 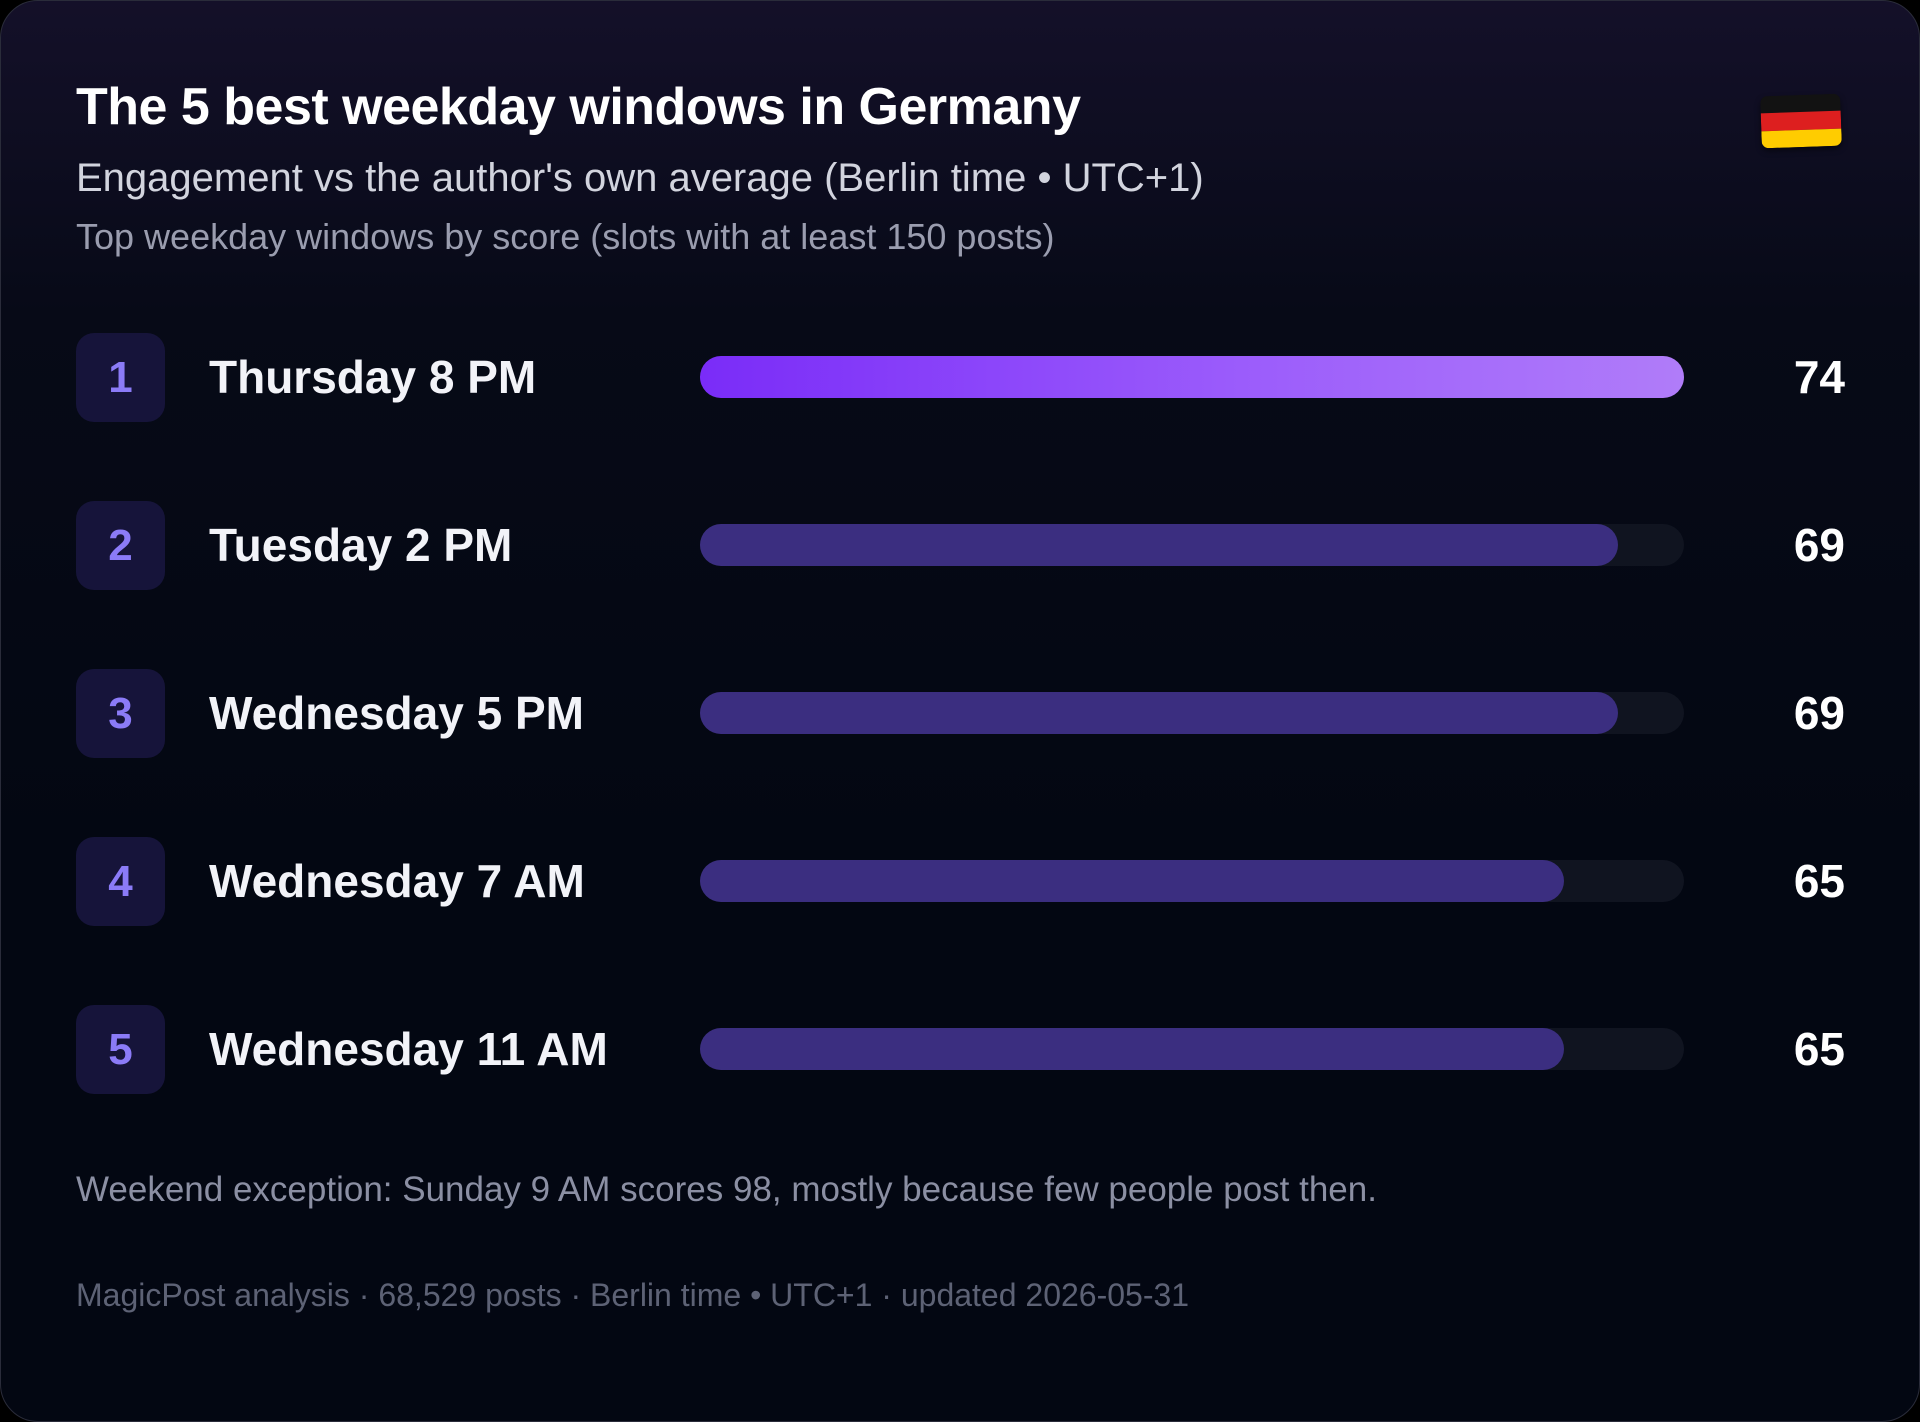 I want to click on chart-title: The 5 best weekday windows in Germany, so click(x=578, y=107).